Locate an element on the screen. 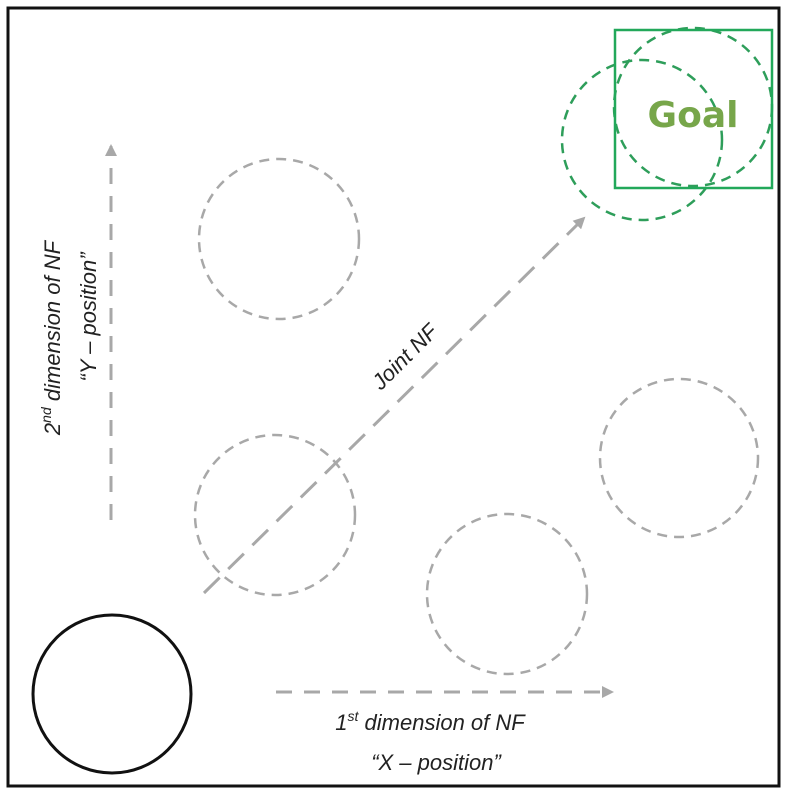  goal-label: Goal is located at coordinates (693, 115).